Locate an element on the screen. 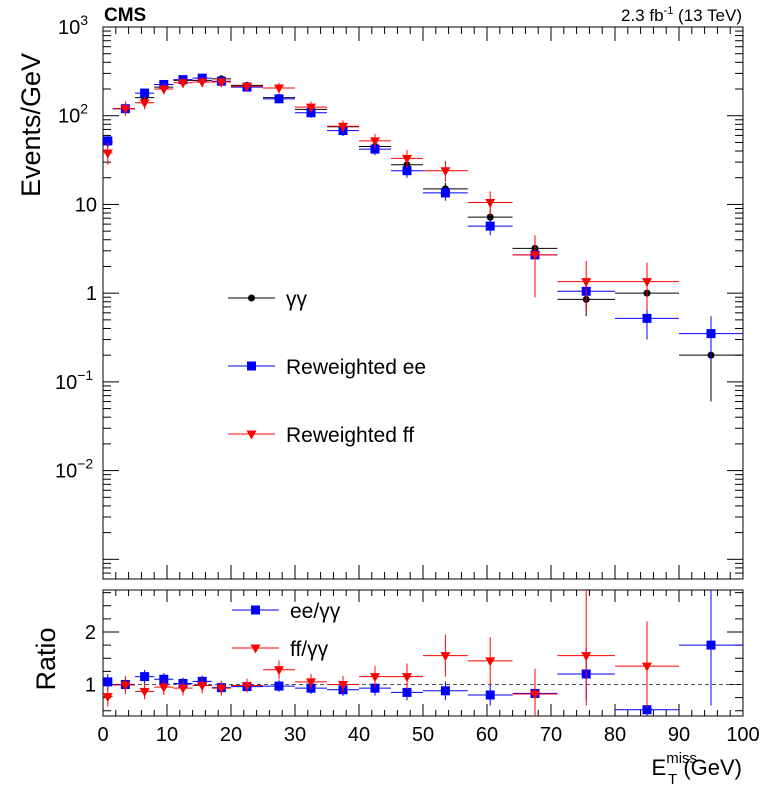 This screenshot has width=769, height=789. x-tick-label: 30 is located at coordinates (295, 735).